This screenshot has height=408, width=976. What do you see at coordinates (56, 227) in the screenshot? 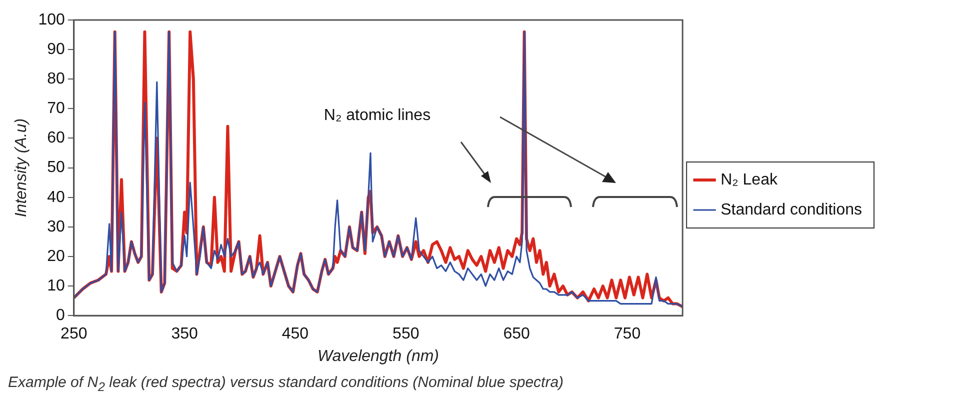
I see `y-tick-label: 30` at bounding box center [56, 227].